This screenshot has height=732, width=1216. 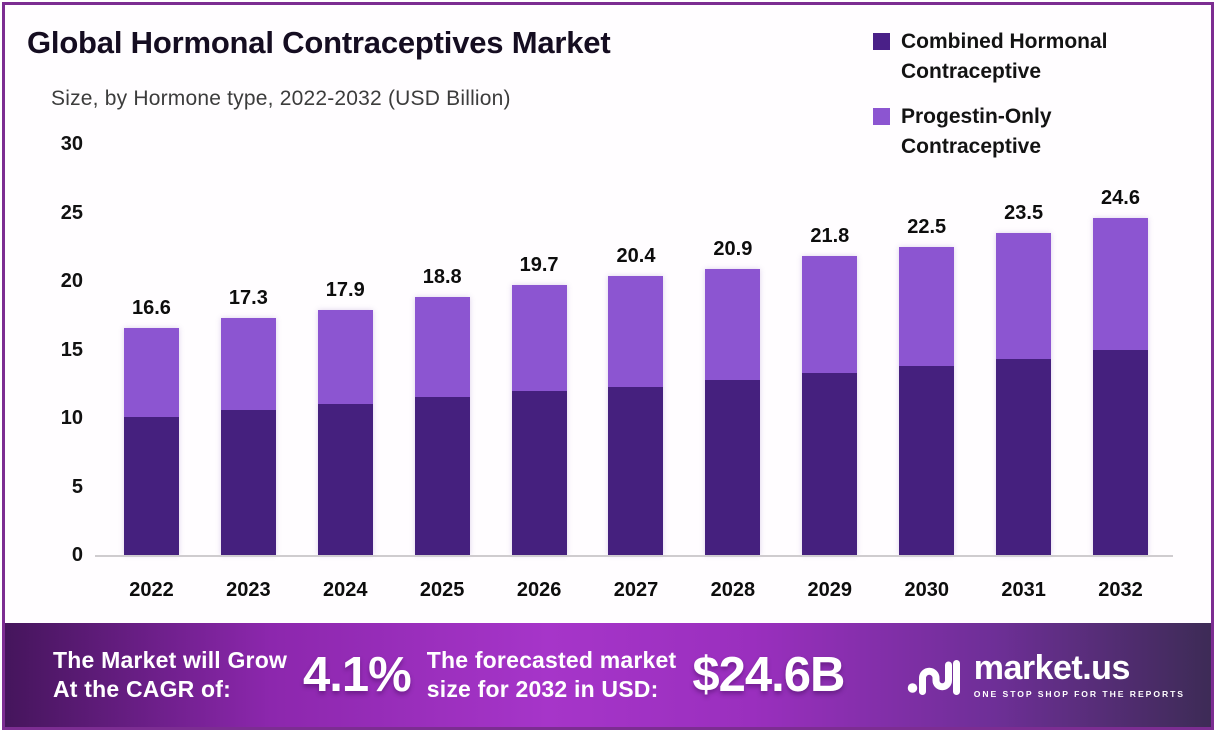 I want to click on bar-total-label: 23.5, so click(x=1024, y=213).